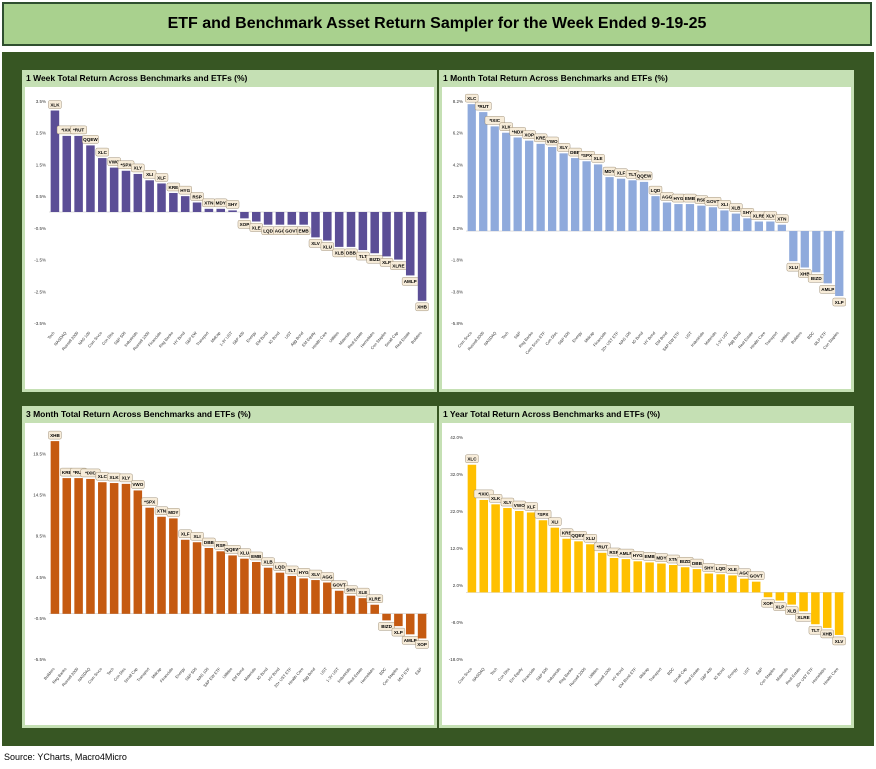 Image resolution: width=876 pixels, height=769 pixels. What do you see at coordinates (661, 557) in the screenshot?
I see `data-label: MDY` at bounding box center [661, 557].